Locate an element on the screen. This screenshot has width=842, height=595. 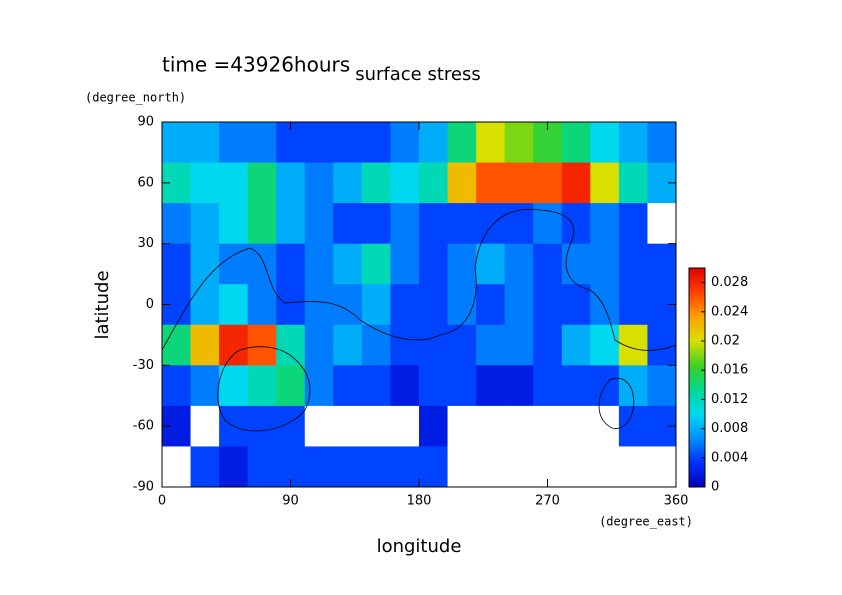
y-tick-label: 90 is located at coordinates (145, 122).